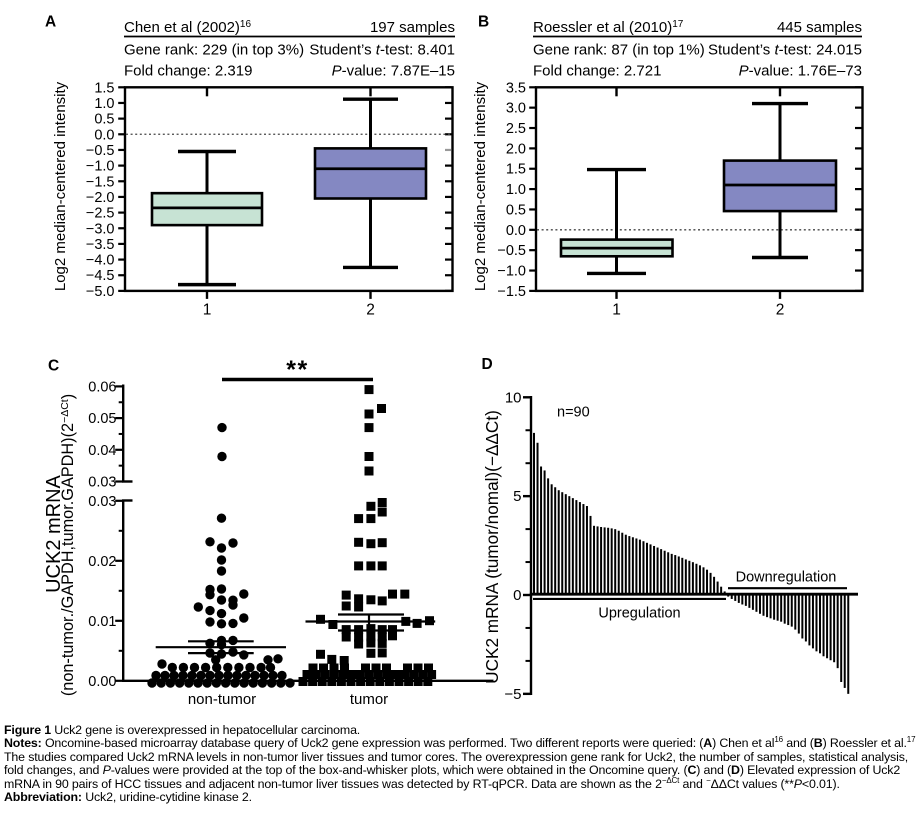 The height and width of the screenshot is (832, 920). I want to click on svg-text: P-value: 1.76E–73, so click(800, 71).